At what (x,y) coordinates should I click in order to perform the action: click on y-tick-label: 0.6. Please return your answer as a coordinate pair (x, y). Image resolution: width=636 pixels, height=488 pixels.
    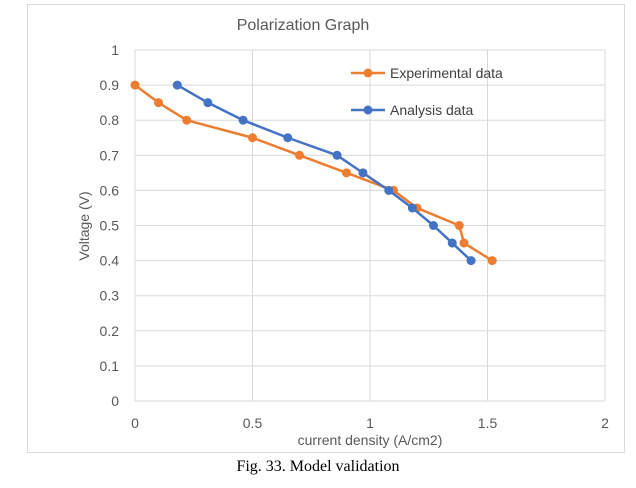
    Looking at the image, I should click on (110, 190).